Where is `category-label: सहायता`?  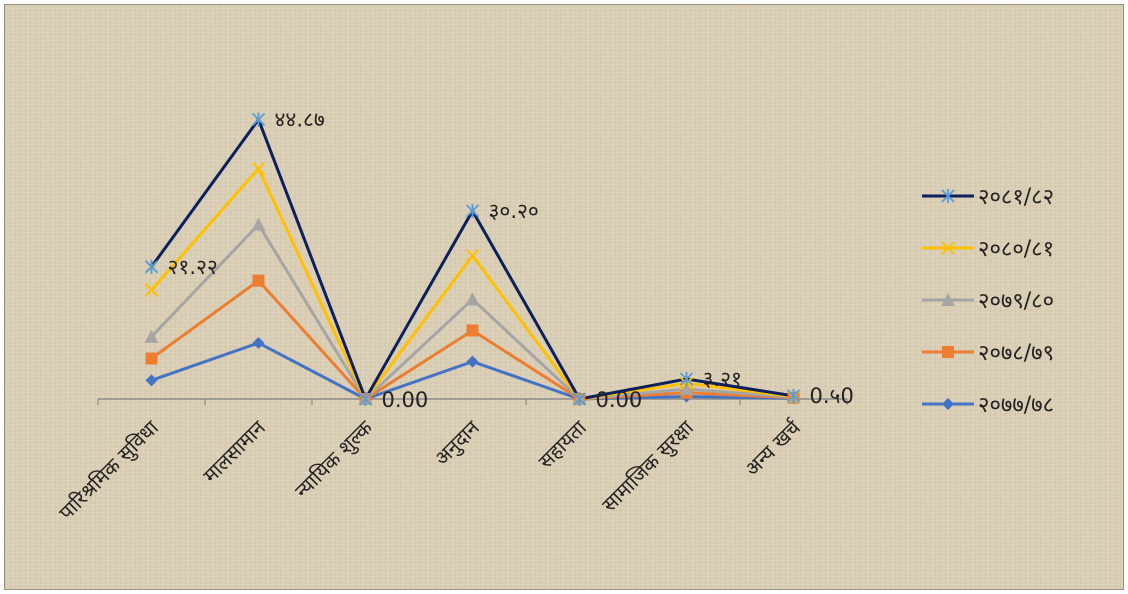 category-label: सहायता is located at coordinates (562, 444).